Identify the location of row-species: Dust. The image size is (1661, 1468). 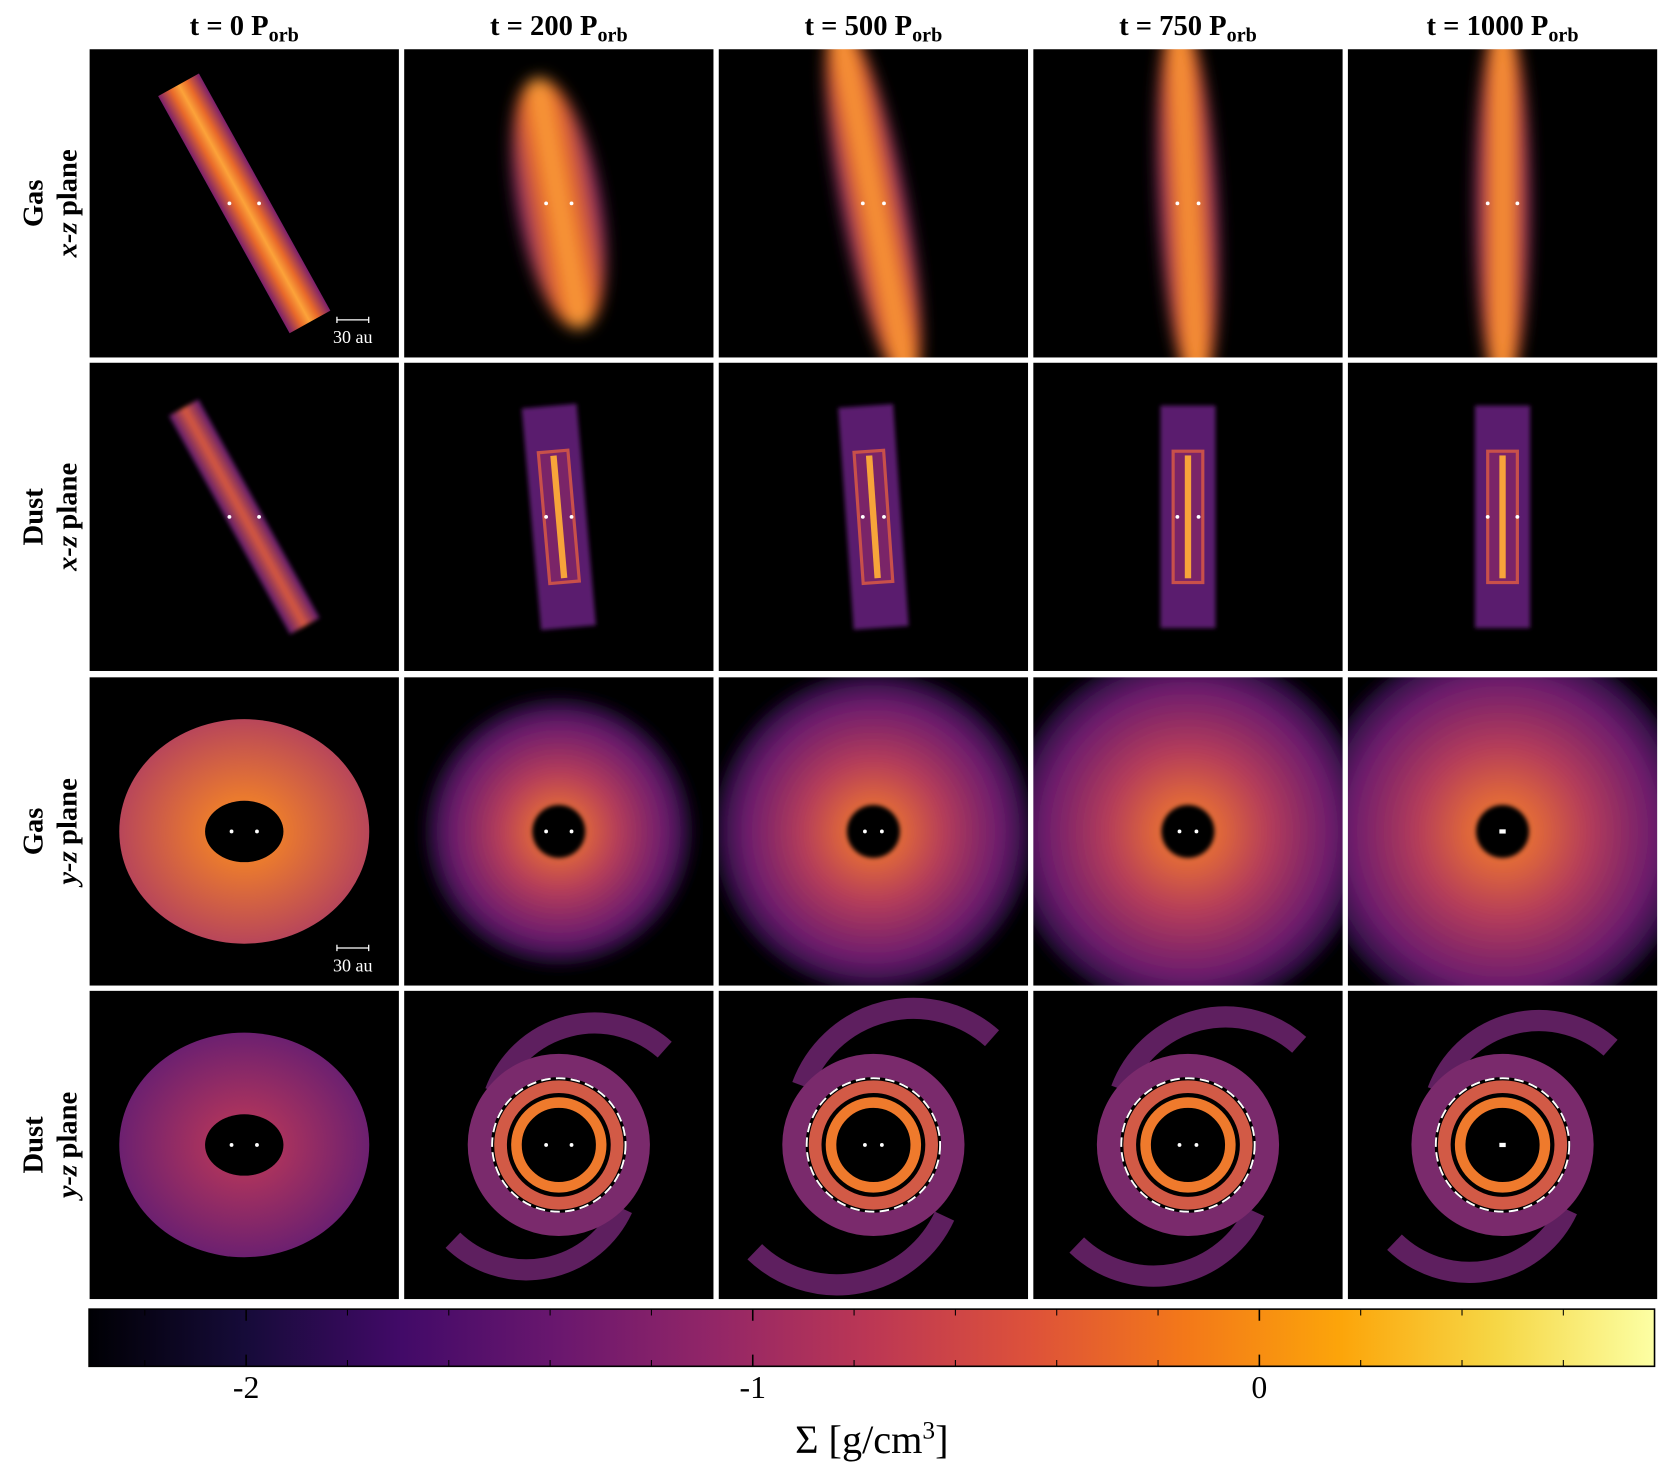
(33, 517).